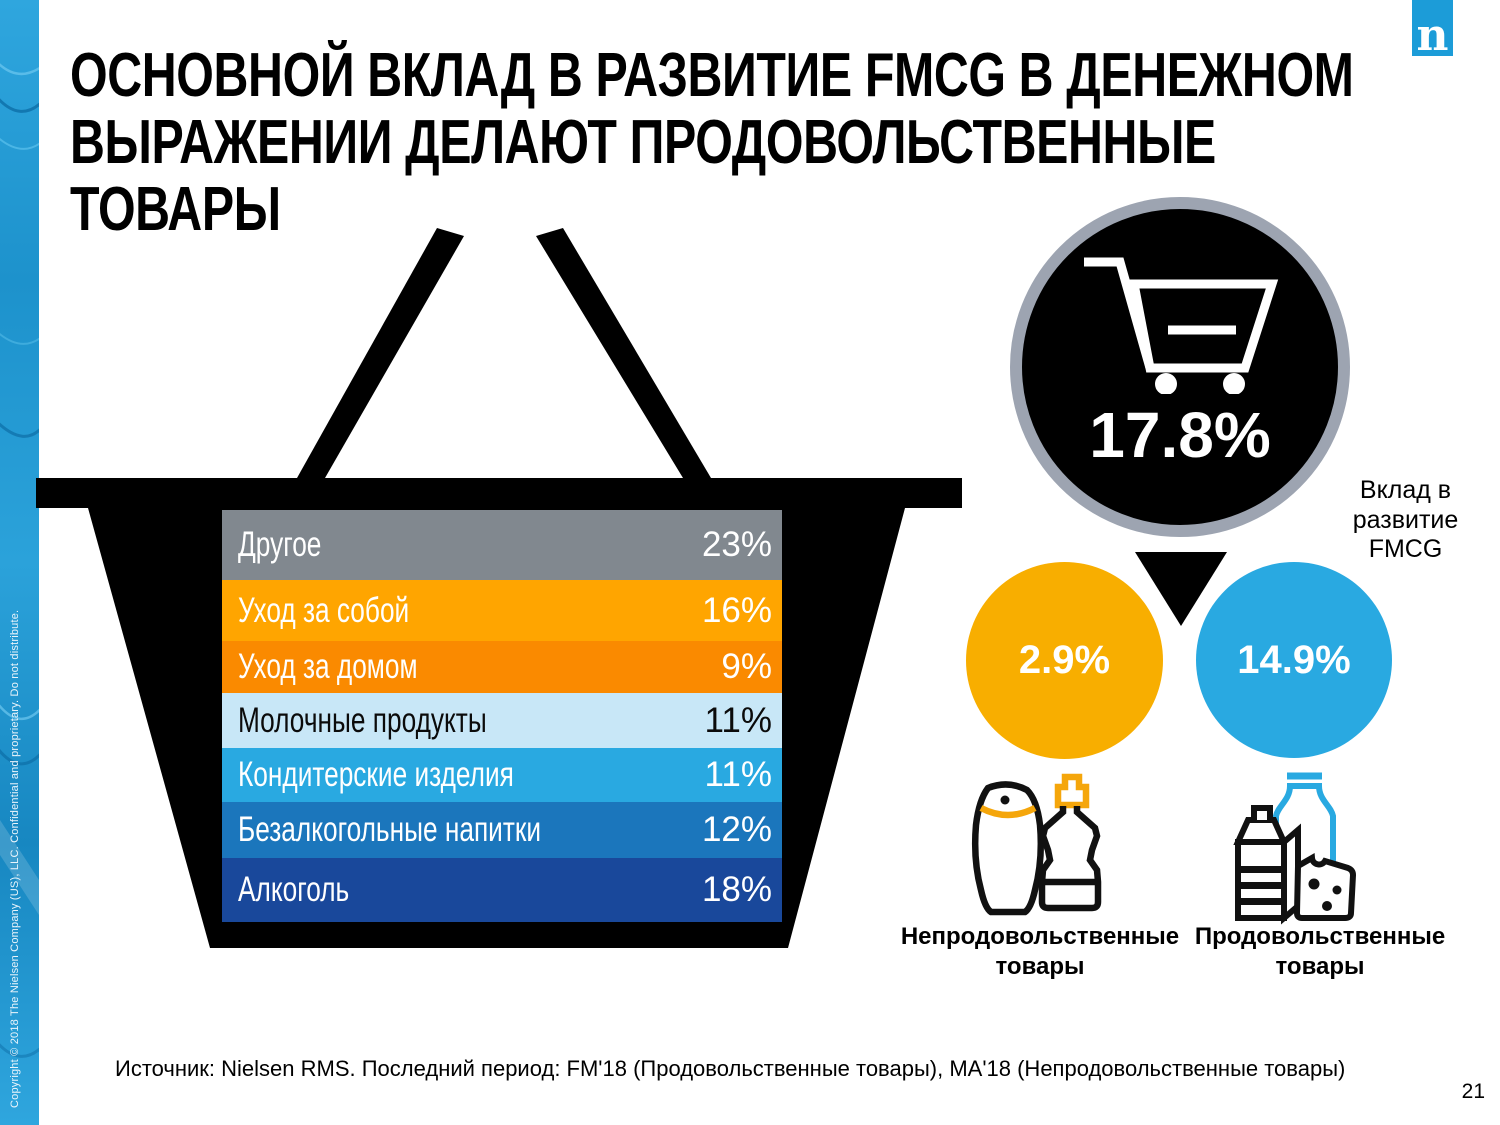 The width and height of the screenshot is (1500, 1125). What do you see at coordinates (502, 611) in the screenshot?
I see `basket-segment-personal-care: Уход за собой 16%` at bounding box center [502, 611].